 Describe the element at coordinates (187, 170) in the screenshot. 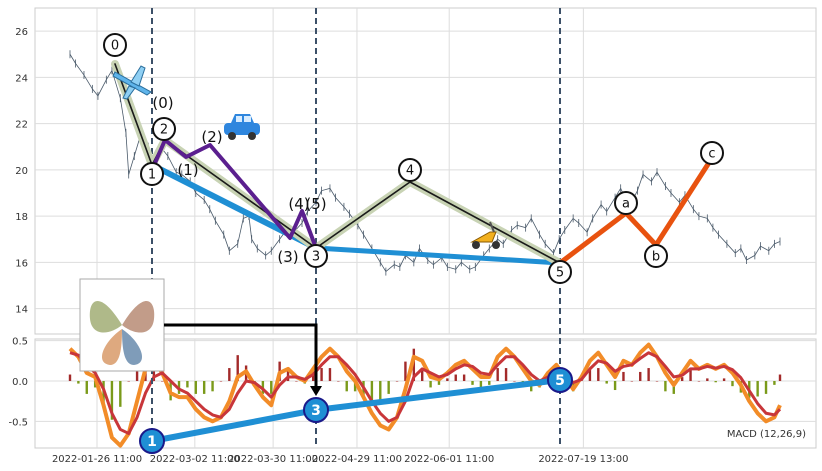

I see `sub-wave-label: (1)` at that location.